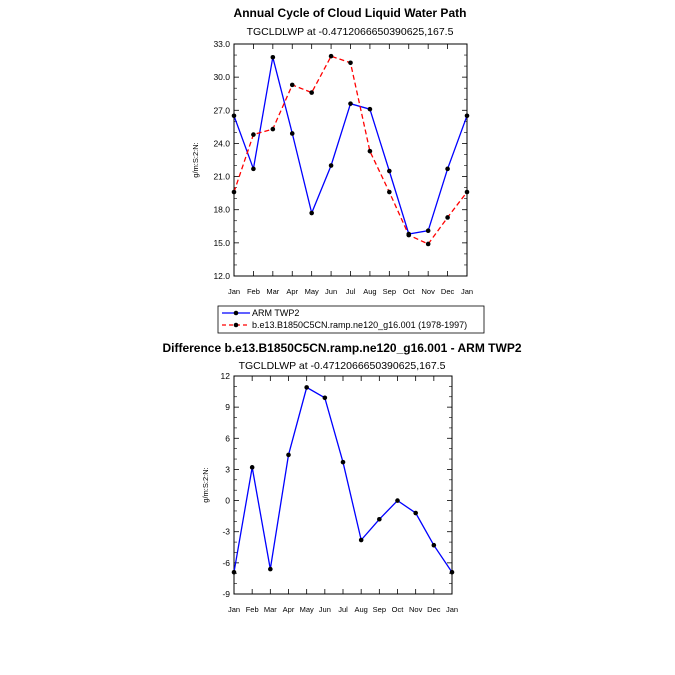  What do you see at coordinates (227, 501) in the screenshot?
I see `y-tick-label: 0` at bounding box center [227, 501].